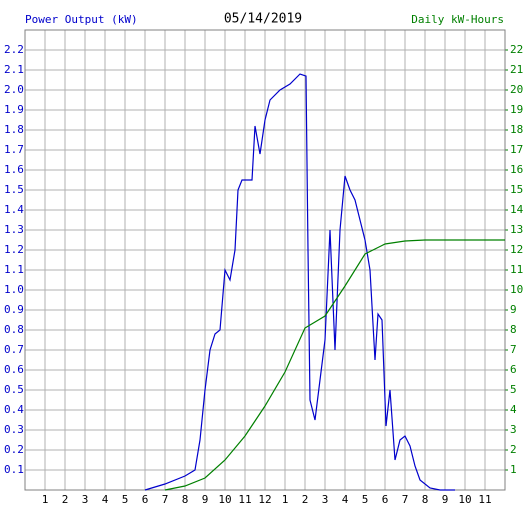 Image resolution: width=527 pixels, height=510 pixels. Describe the element at coordinates (513, 329) in the screenshot. I see `y2-tick-label: 8` at that location.